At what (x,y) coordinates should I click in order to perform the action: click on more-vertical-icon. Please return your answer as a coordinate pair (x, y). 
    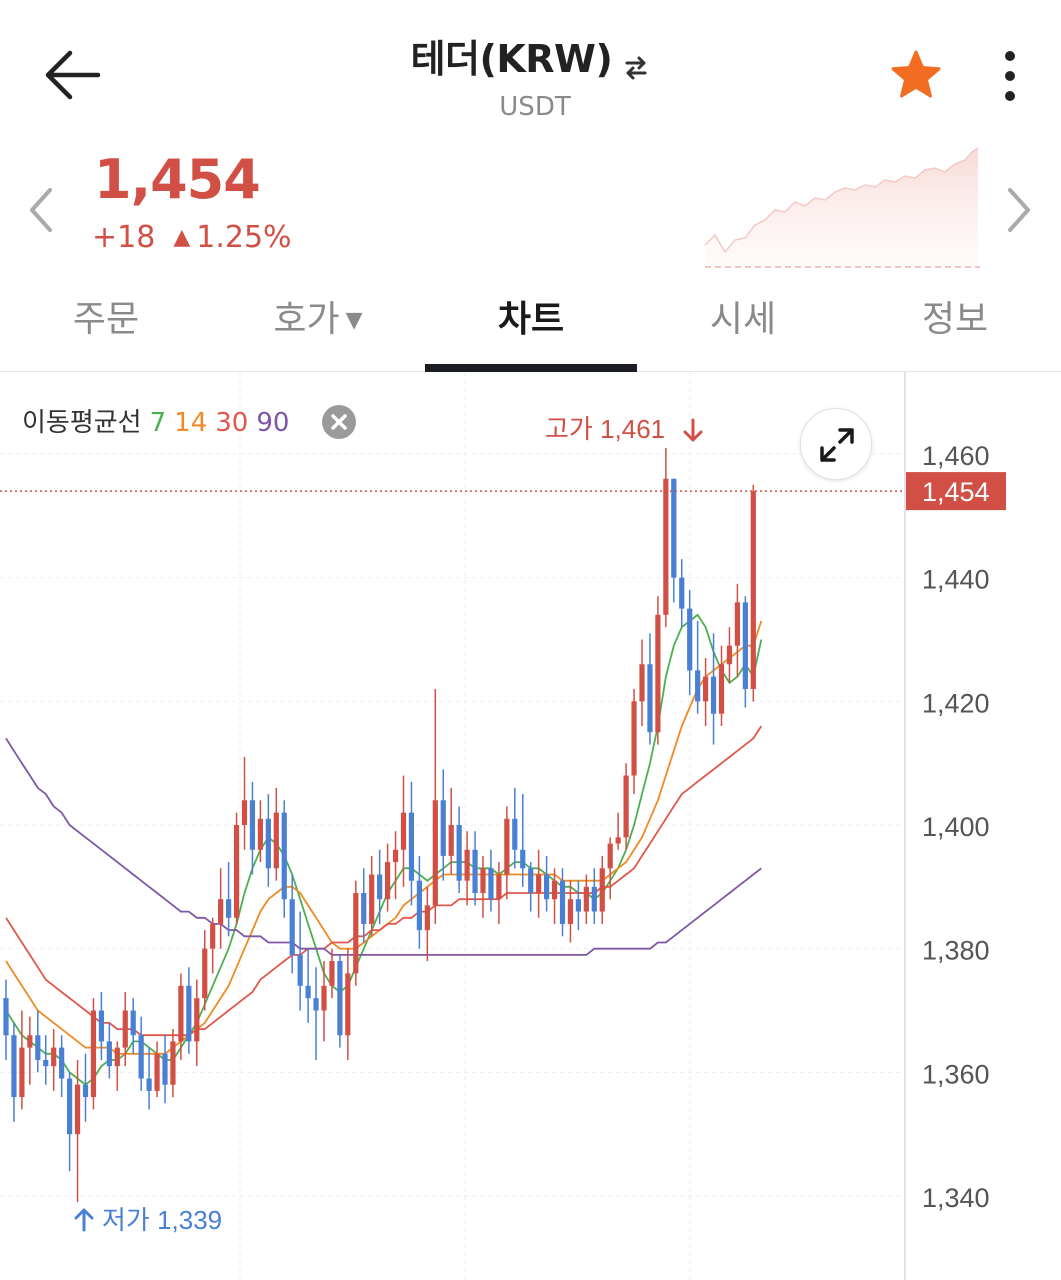
    Looking at the image, I should click on (1010, 76).